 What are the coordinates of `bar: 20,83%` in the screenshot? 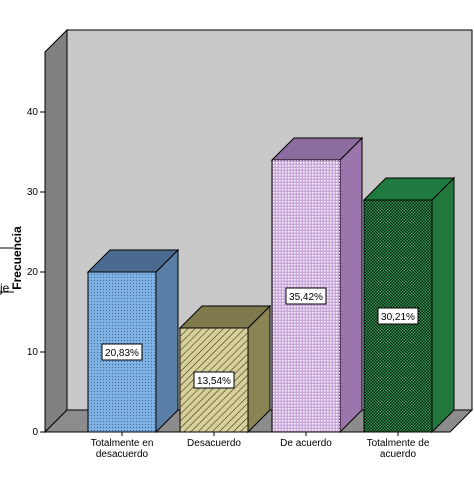 It's located at (133, 341).